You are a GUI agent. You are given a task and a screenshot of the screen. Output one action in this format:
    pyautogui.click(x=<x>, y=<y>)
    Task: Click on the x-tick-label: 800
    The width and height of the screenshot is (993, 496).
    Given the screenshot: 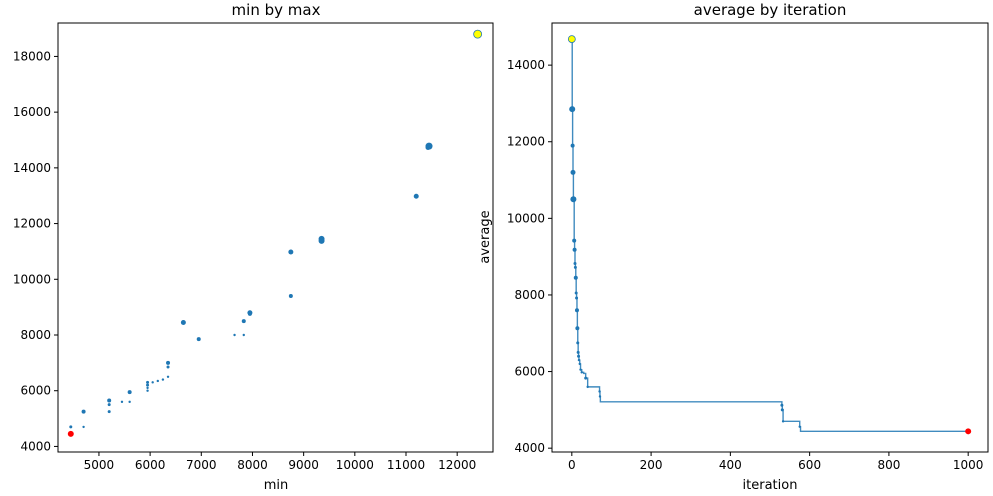 What is the action you would take?
    pyautogui.click(x=888, y=465)
    